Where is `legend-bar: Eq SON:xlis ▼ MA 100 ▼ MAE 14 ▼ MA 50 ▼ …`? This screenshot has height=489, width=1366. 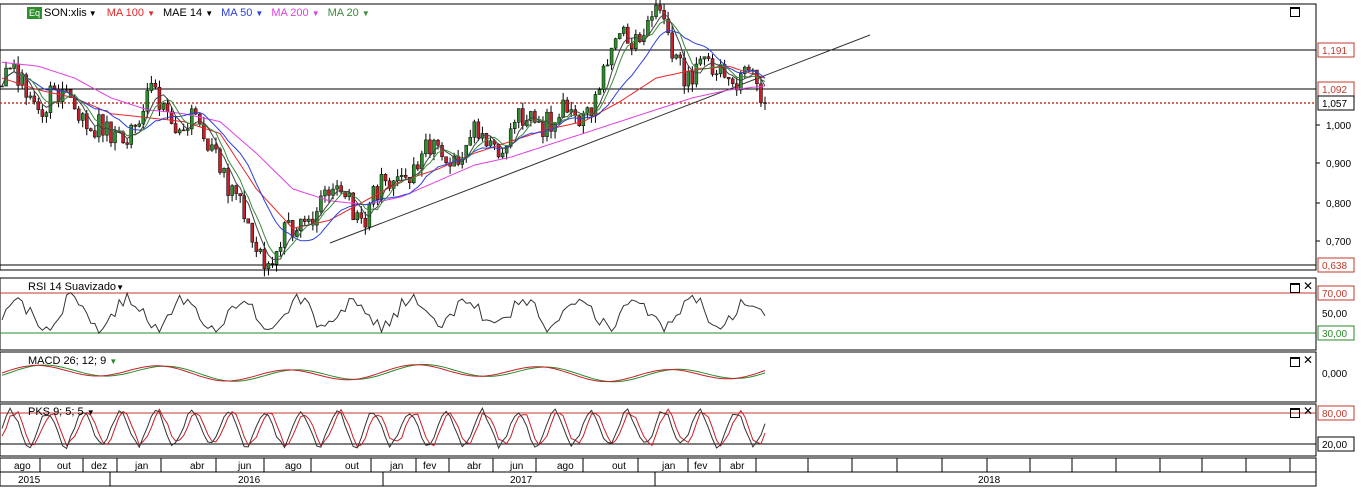 legend-bar: Eq SON:xlis ▼ MA 100 ▼ MAE 14 ▼ MA 50 ▼ … is located at coordinates (198, 13).